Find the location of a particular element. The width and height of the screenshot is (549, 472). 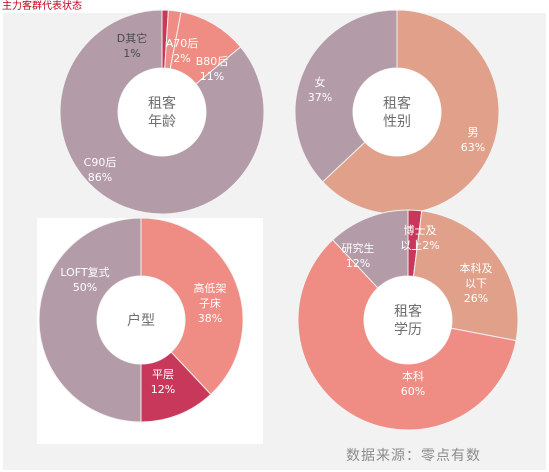

page-title: 主力客群代表状态 is located at coordinates (42, 6).